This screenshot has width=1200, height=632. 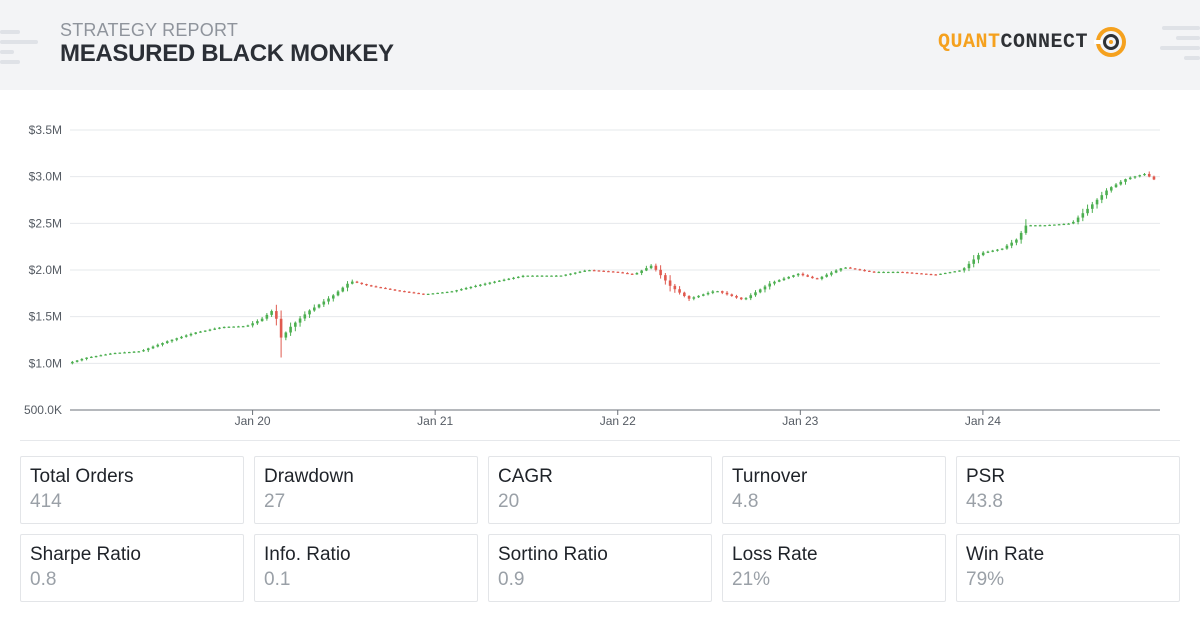 What do you see at coordinates (309, 476) in the screenshot?
I see `metric-label: Drawdown` at bounding box center [309, 476].